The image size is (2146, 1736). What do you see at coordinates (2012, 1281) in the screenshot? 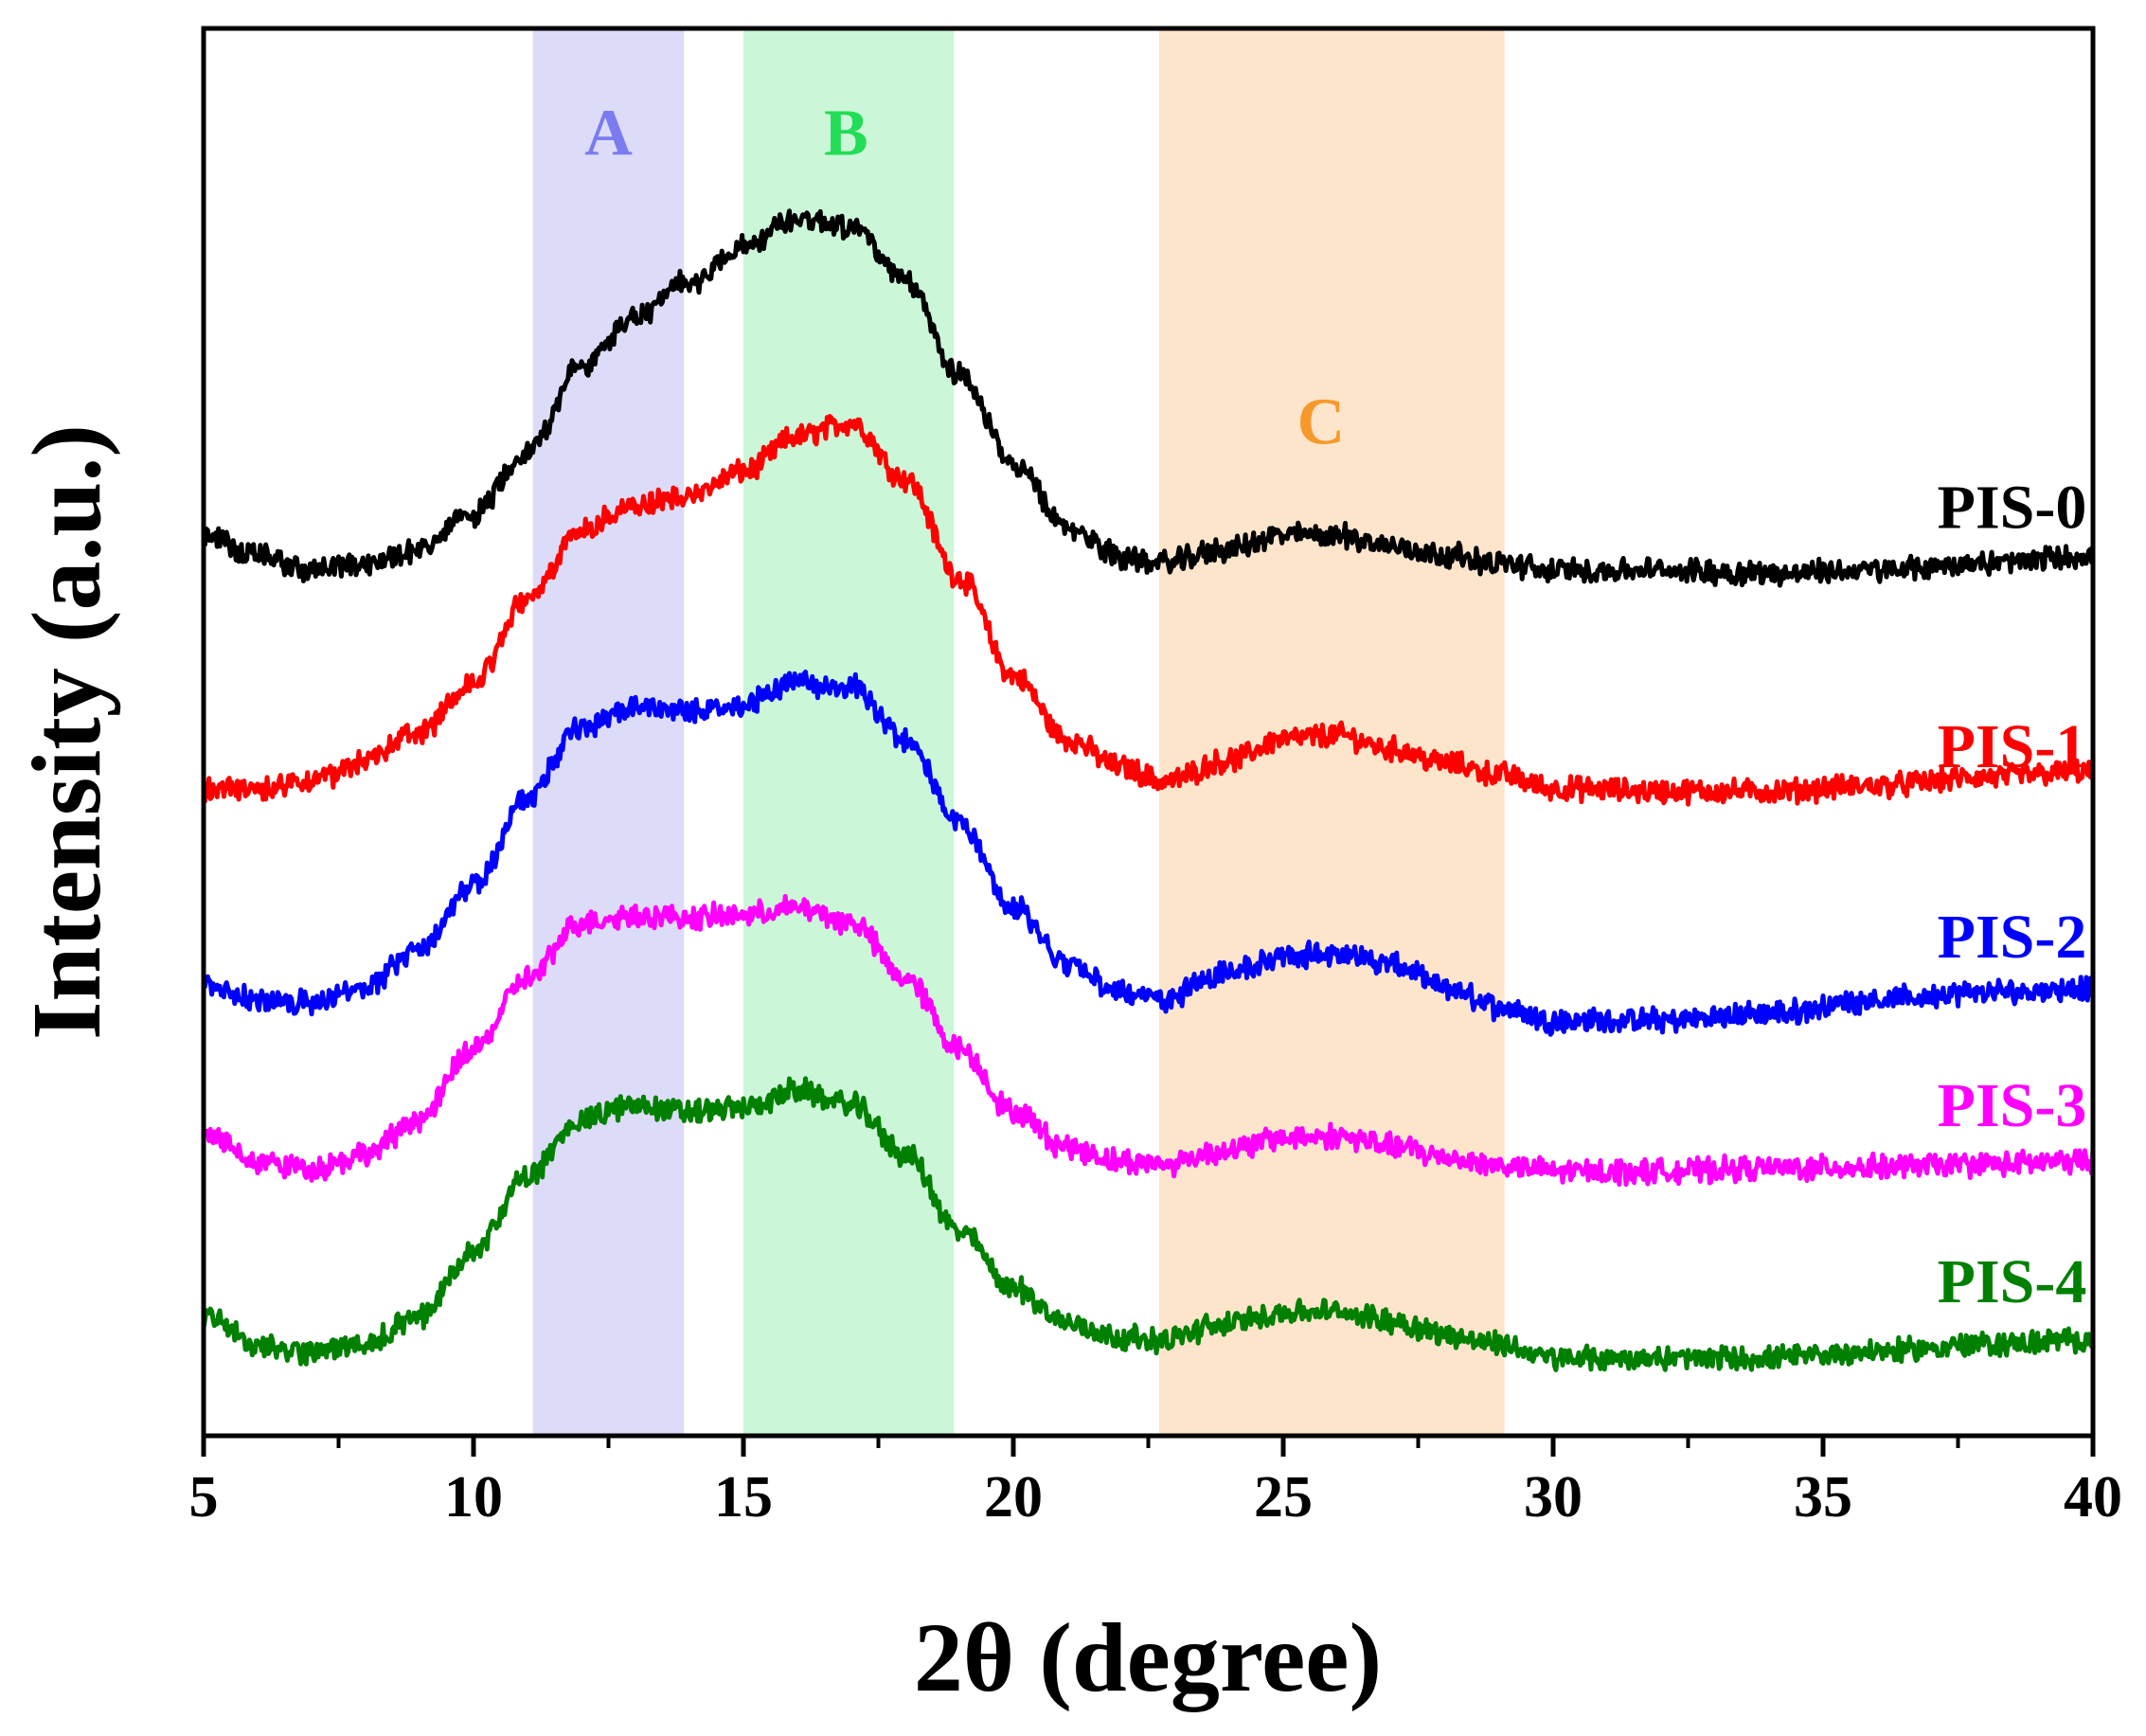
I see `series-label-pis-4: PIS-4` at bounding box center [2012, 1281].